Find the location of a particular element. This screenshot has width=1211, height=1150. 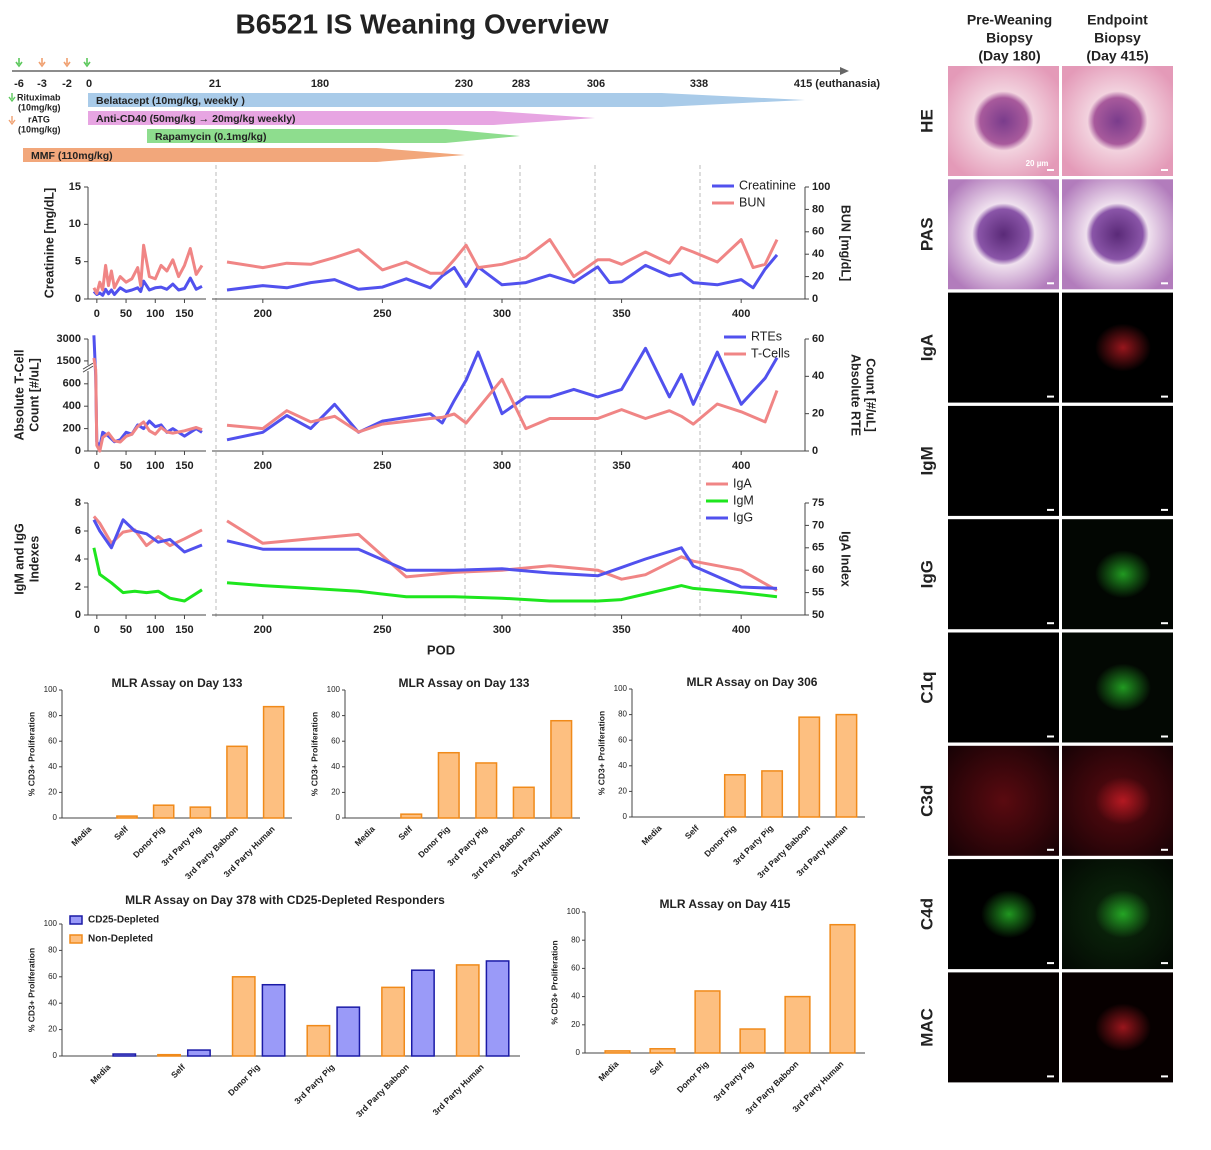

y-tick-label: 600 is located at coordinates (72, 384).